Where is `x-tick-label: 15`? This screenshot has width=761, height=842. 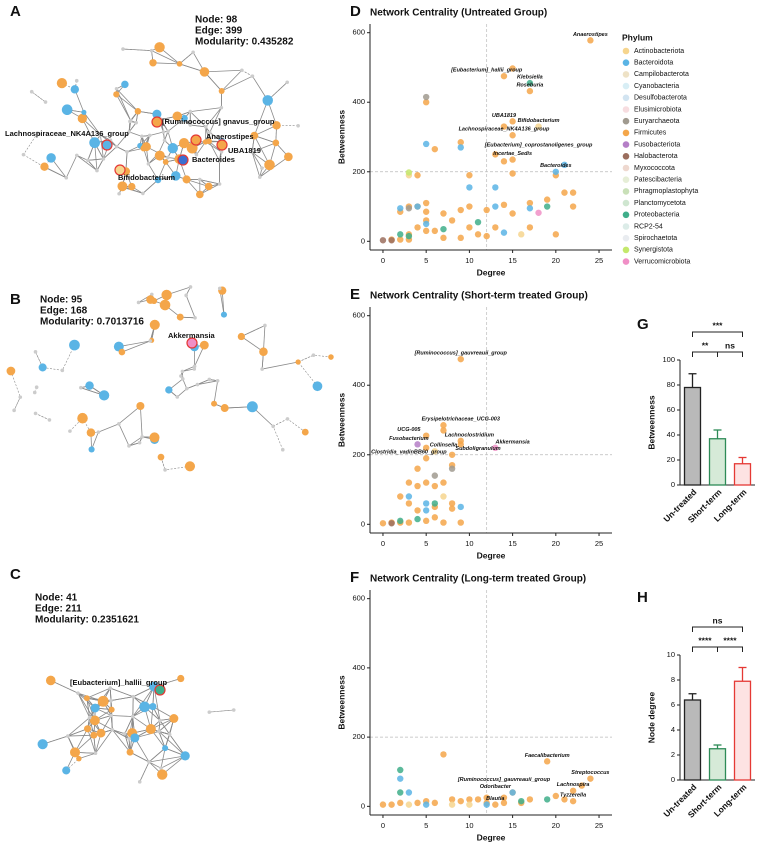
x-tick-label: 15 is located at coordinates (512, 825).